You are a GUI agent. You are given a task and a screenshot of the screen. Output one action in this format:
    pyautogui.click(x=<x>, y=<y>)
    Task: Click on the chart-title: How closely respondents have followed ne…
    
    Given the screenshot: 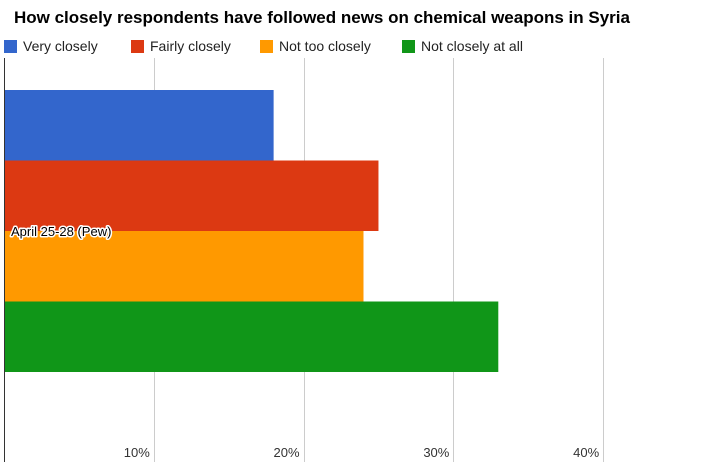 What is the action you would take?
    pyautogui.click(x=322, y=17)
    